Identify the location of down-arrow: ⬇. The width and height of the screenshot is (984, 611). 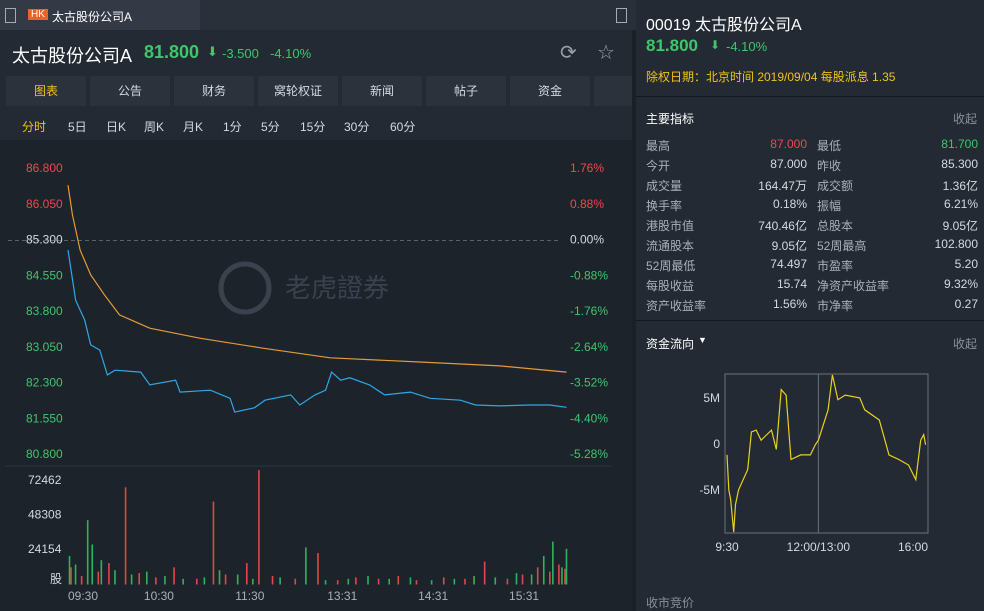
(212, 51).